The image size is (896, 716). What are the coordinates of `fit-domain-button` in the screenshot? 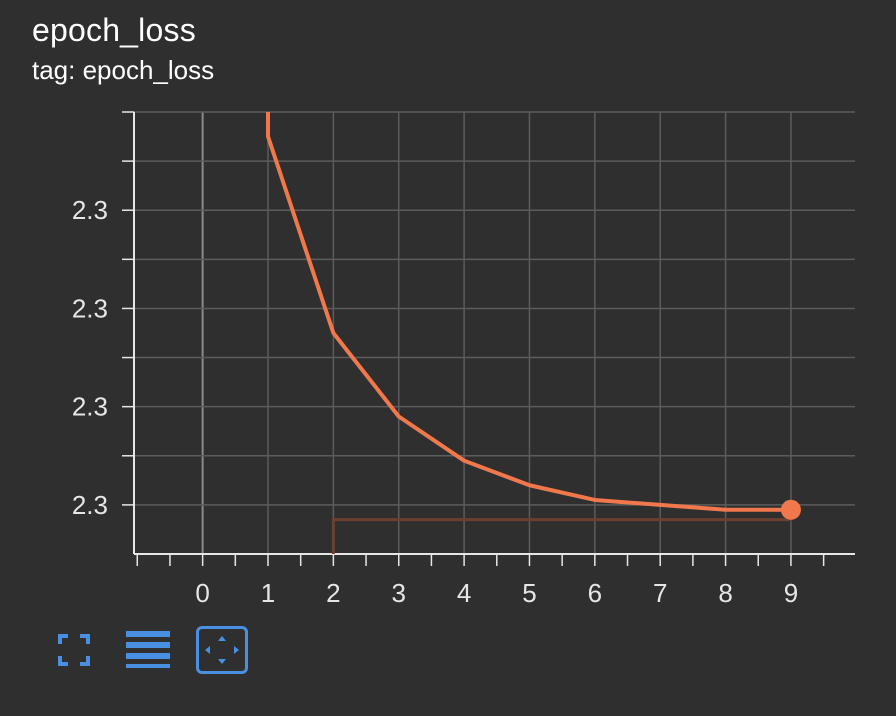 It's located at (222, 650).